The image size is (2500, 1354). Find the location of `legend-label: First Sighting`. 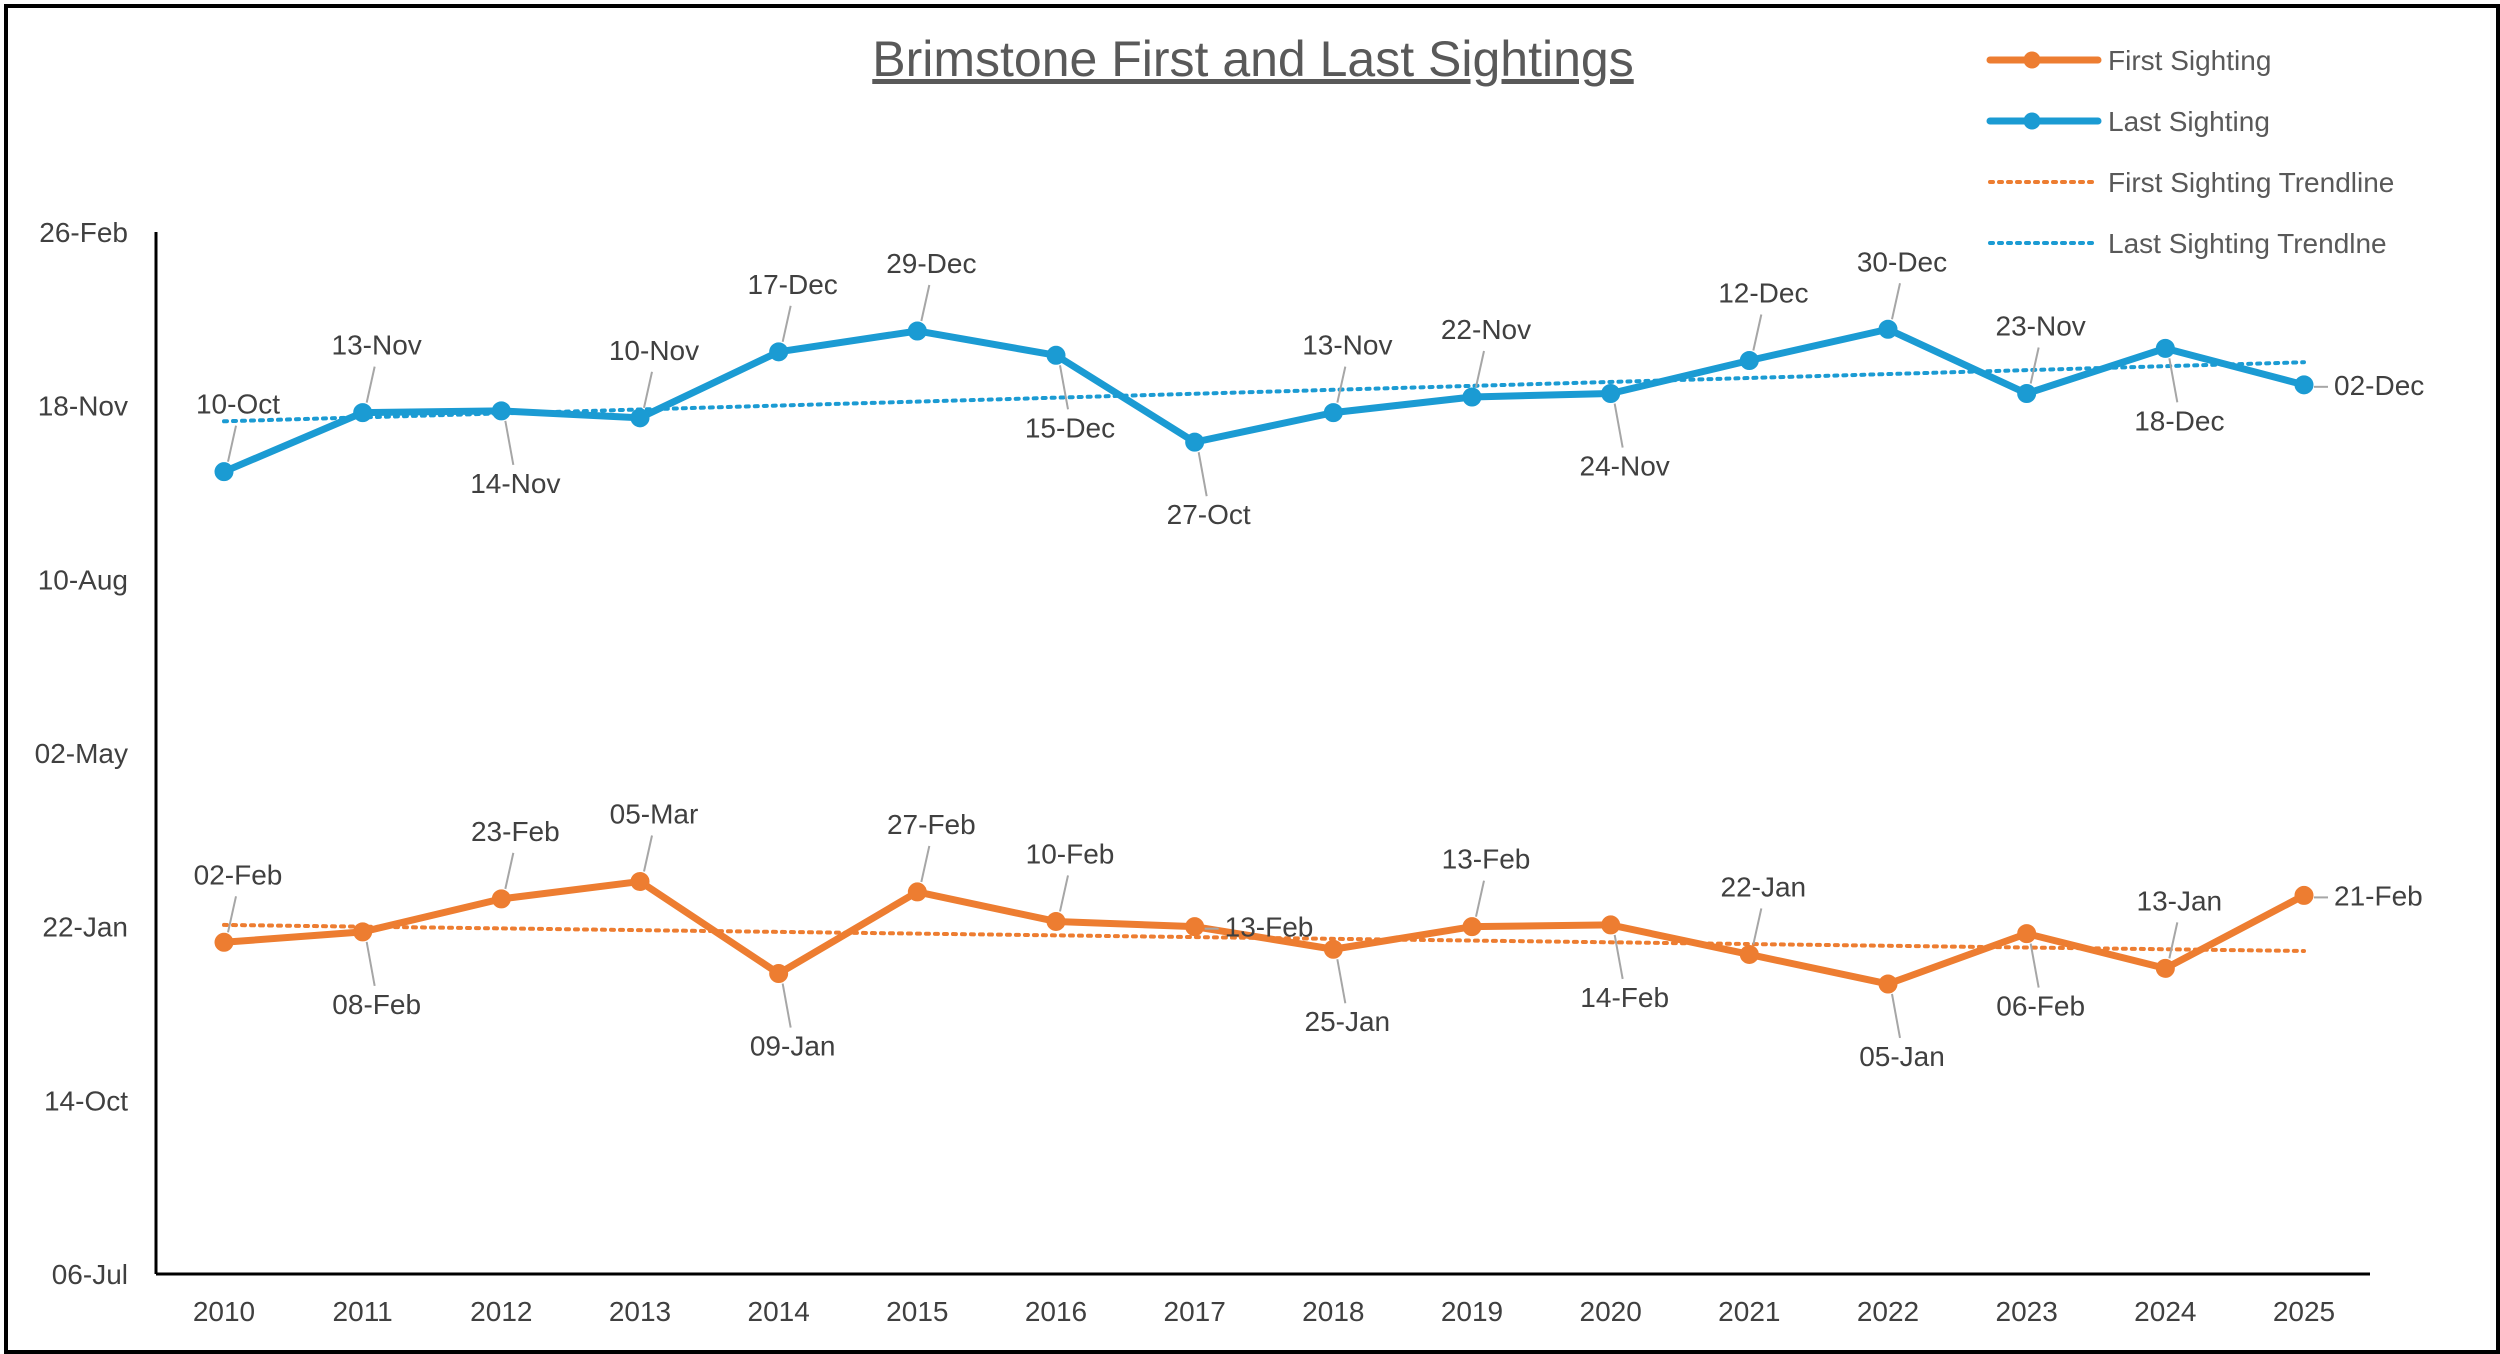

legend-label: First Sighting is located at coordinates (2189, 60).